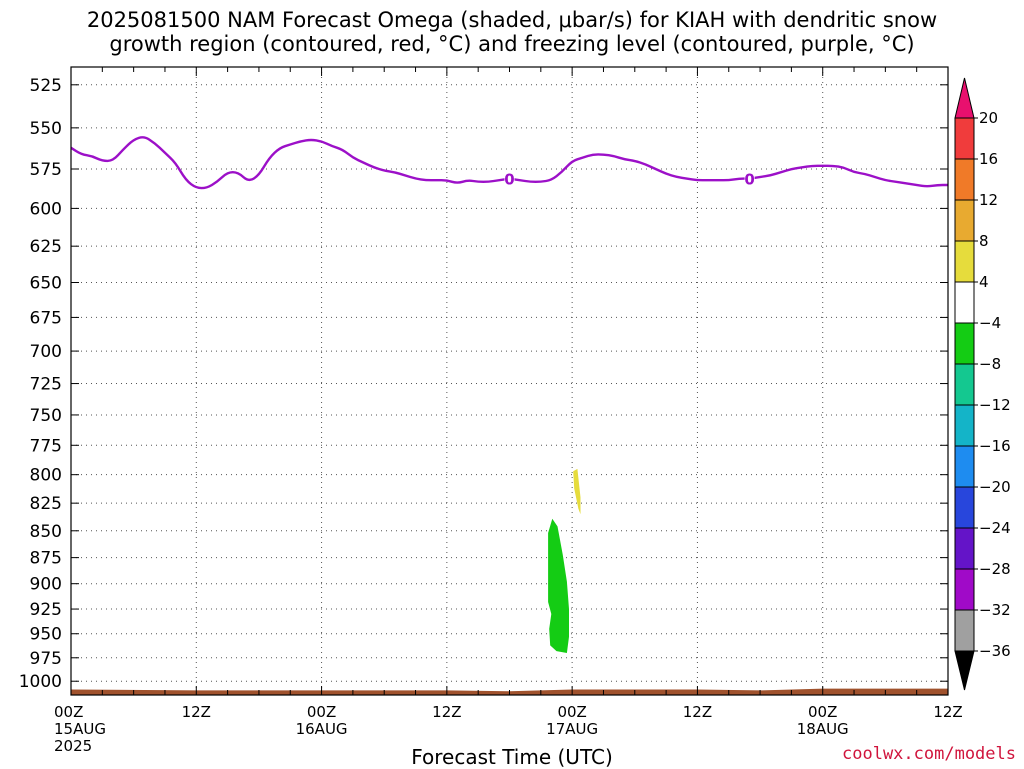 Image resolution: width=1024 pixels, height=769 pixels. Describe the element at coordinates (995, 446) in the screenshot. I see `colorbar-label: −16` at that location.